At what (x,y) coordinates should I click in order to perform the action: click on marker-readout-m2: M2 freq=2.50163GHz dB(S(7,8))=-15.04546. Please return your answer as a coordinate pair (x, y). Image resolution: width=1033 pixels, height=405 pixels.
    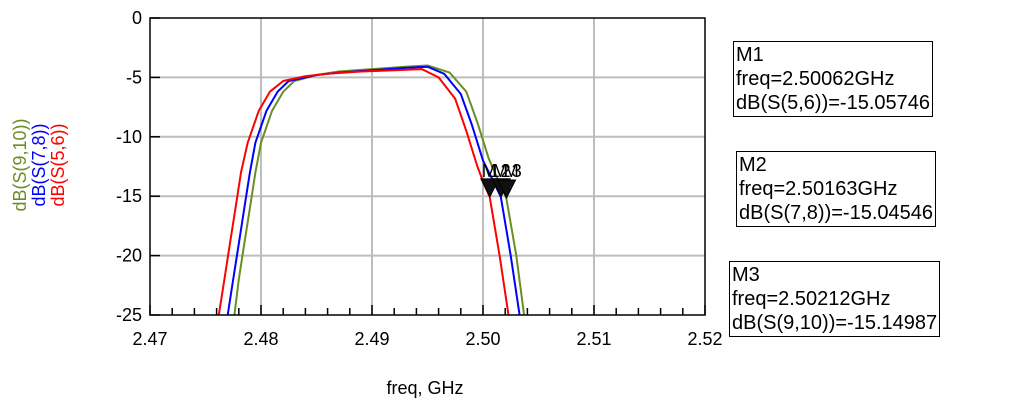
    Looking at the image, I should click on (836, 189).